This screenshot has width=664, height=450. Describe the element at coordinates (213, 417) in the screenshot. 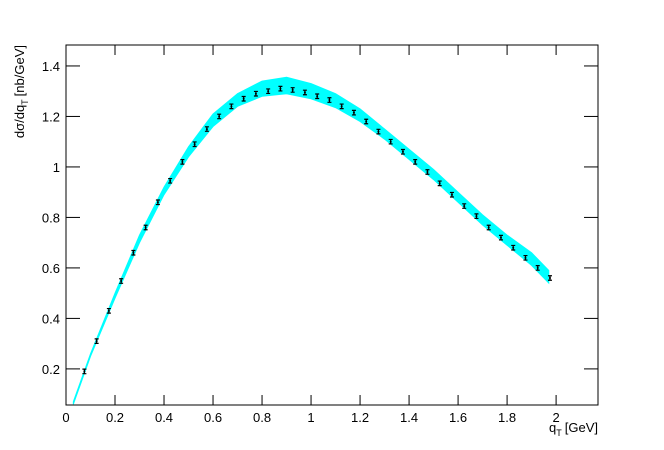

I see `x-tick-label: 0.6` at that location.